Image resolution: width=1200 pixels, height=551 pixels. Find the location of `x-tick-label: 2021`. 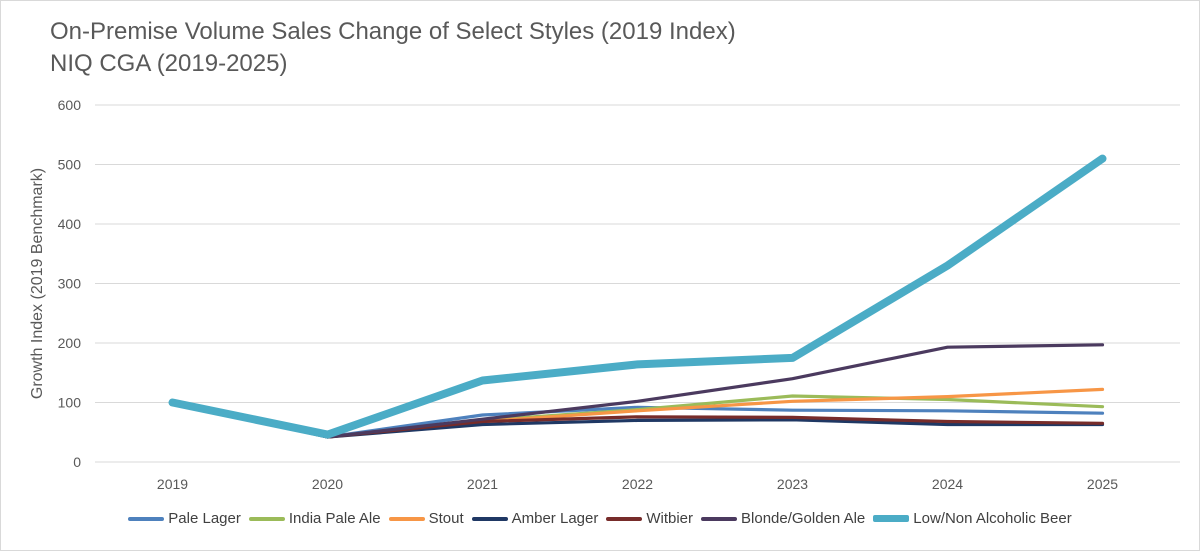

x-tick-label: 2021 is located at coordinates (482, 484).